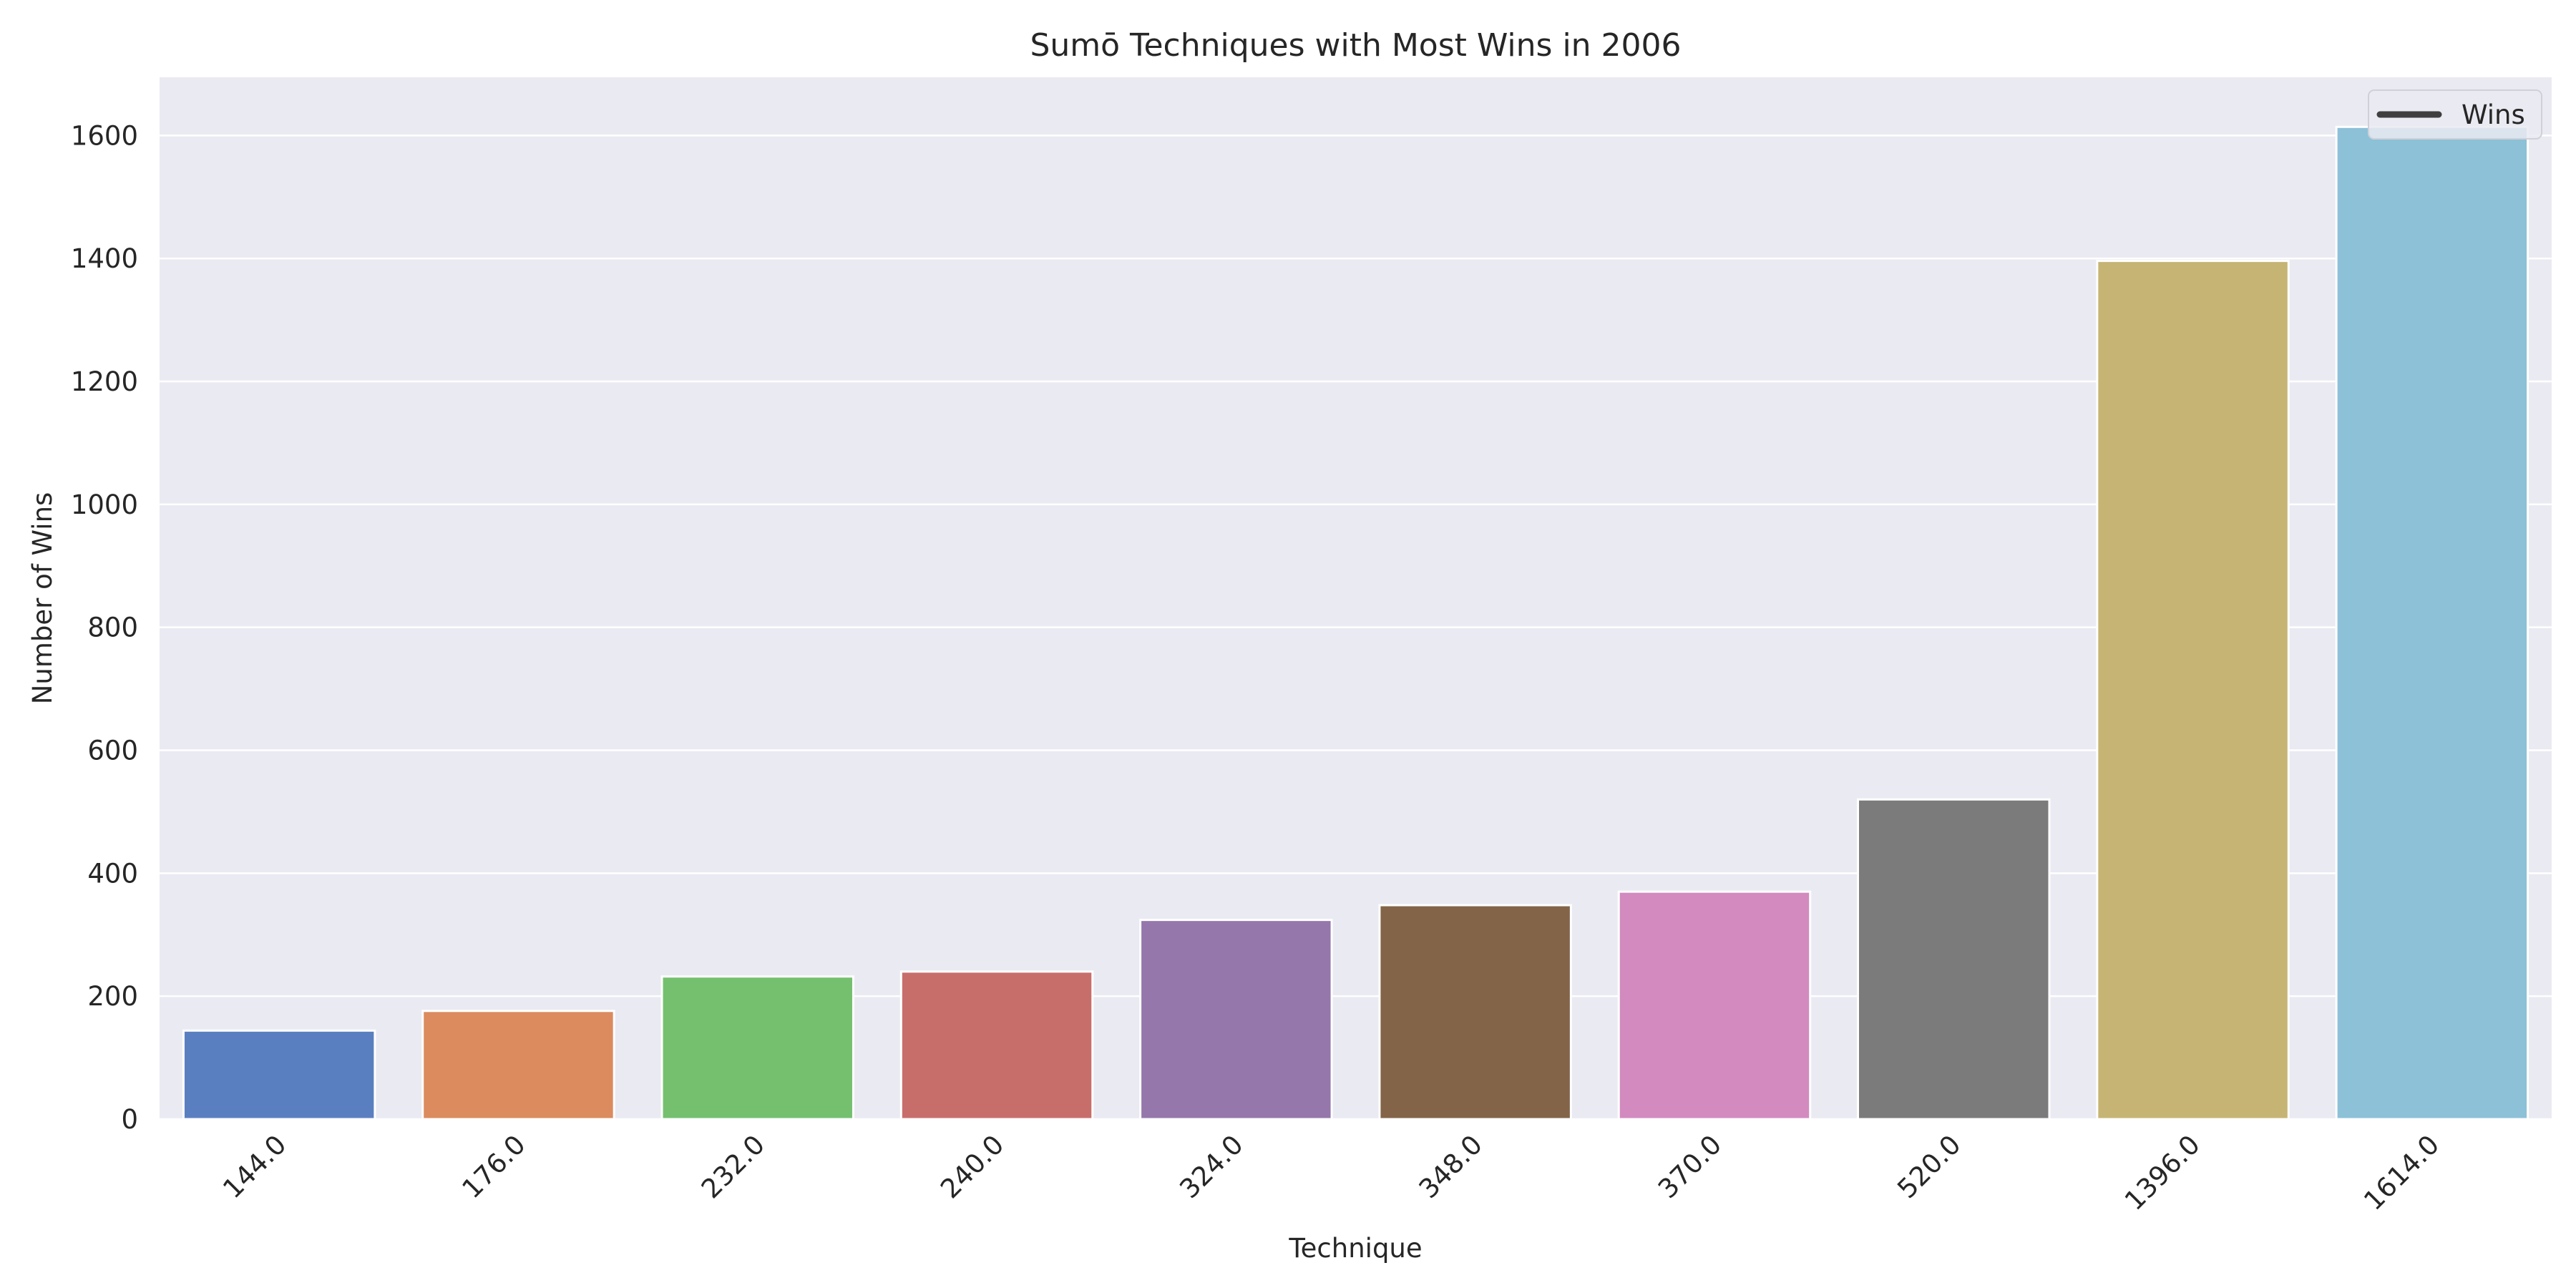 This screenshot has width=2576, height=1288. I want to click on y-axis-ticks: 0 200 400 600 800 1000 1200 1400 1600, so click(104, 627).